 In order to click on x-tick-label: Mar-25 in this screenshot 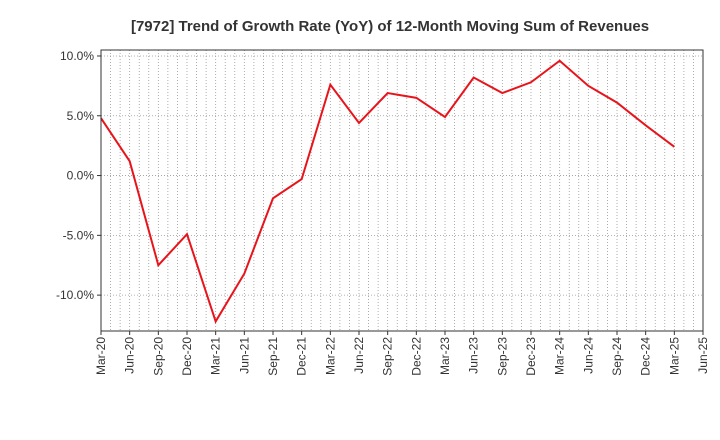, I will do `click(674, 356)`.